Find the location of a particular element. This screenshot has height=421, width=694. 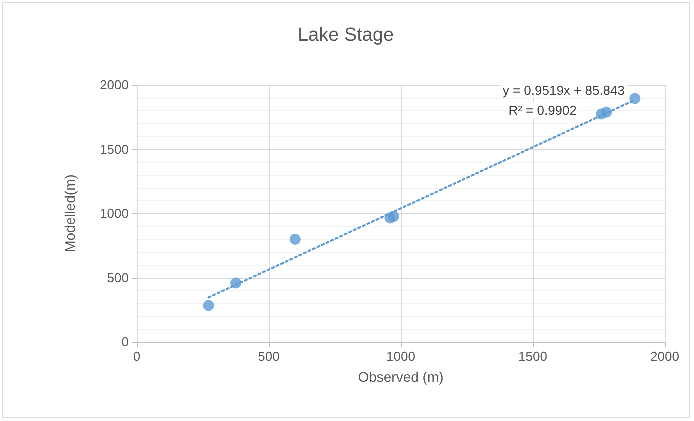

chart-title: Lake Stage is located at coordinates (346, 35).